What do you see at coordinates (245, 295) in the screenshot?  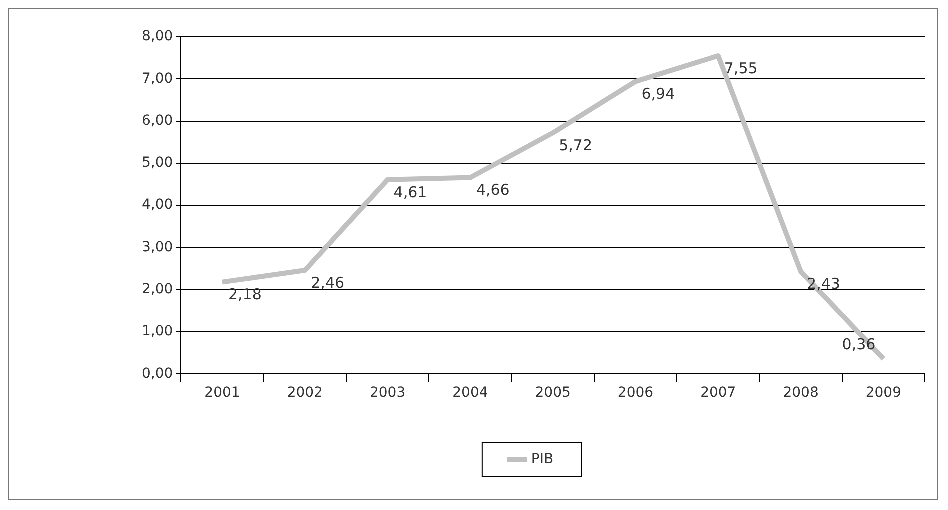 I see `data-label: 2,18` at bounding box center [245, 295].